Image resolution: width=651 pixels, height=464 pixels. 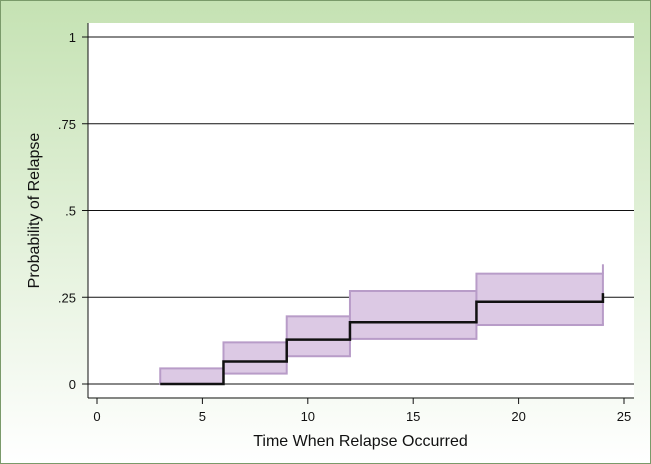 What do you see at coordinates (70, 211) in the screenshot?
I see `y-tick-label-2: .5` at bounding box center [70, 211].